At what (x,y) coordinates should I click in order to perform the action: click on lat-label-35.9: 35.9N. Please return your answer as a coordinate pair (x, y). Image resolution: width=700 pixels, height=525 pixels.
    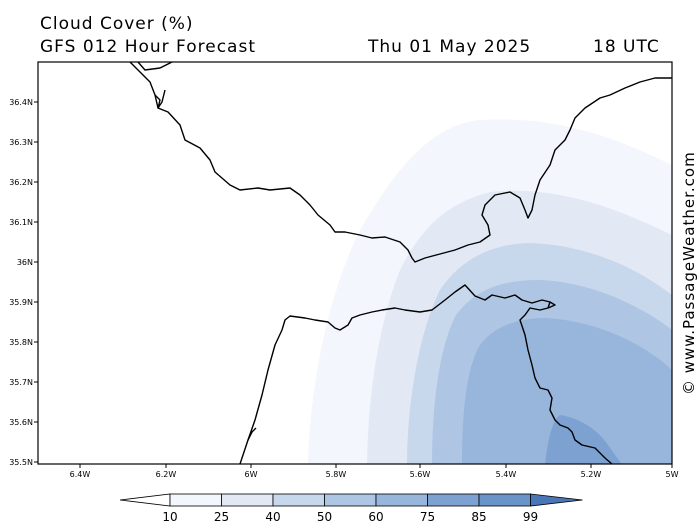
    Looking at the image, I should click on (21, 302).